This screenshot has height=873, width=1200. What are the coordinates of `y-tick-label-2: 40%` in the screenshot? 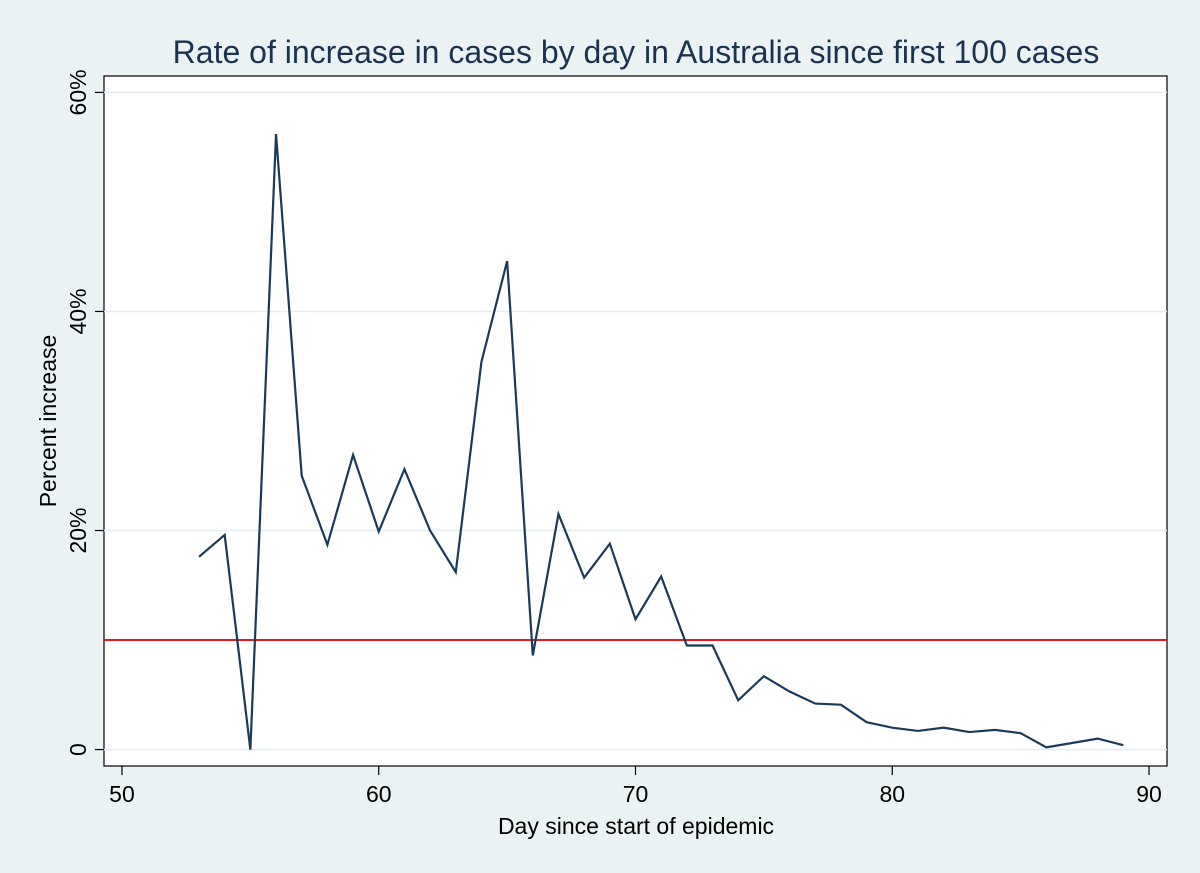 It's located at (78, 311).